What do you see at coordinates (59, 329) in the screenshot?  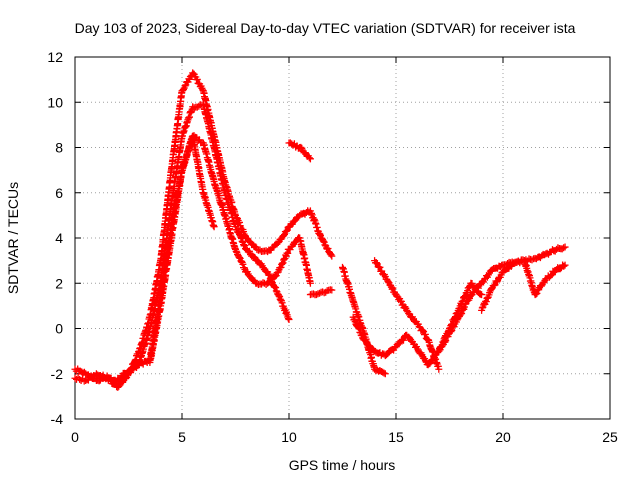 I see `y-tick-label: 0` at bounding box center [59, 329].